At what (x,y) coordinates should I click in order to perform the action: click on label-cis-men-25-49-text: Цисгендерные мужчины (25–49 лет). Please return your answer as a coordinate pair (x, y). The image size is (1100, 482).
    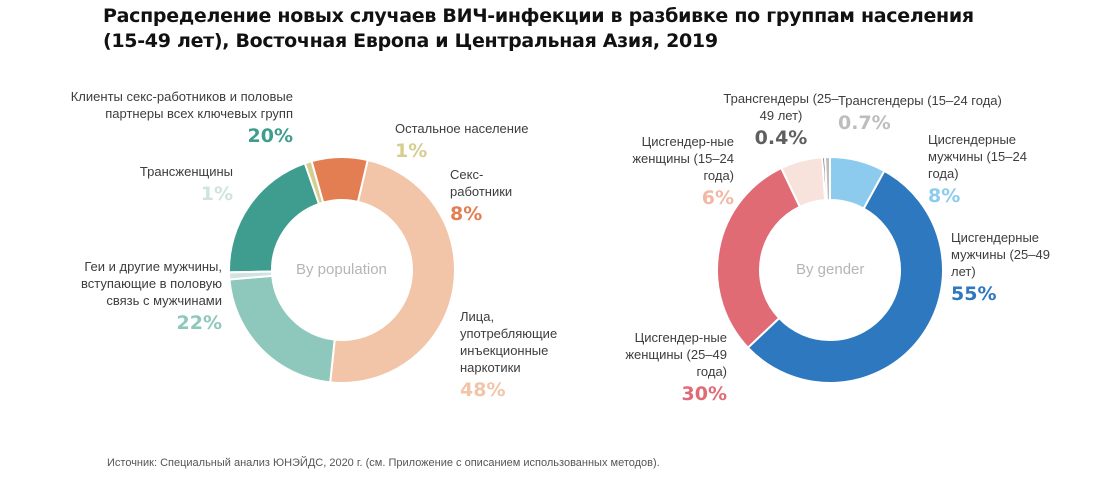
    Looking at the image, I should click on (1000, 254).